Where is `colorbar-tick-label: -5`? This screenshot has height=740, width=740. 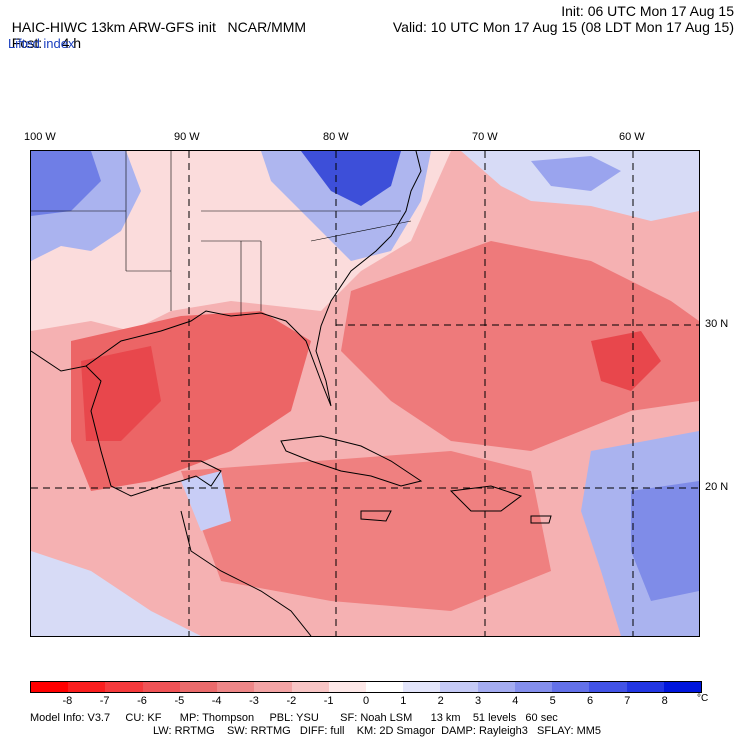
colorbar-tick-label: -5 is located at coordinates (179, 701).